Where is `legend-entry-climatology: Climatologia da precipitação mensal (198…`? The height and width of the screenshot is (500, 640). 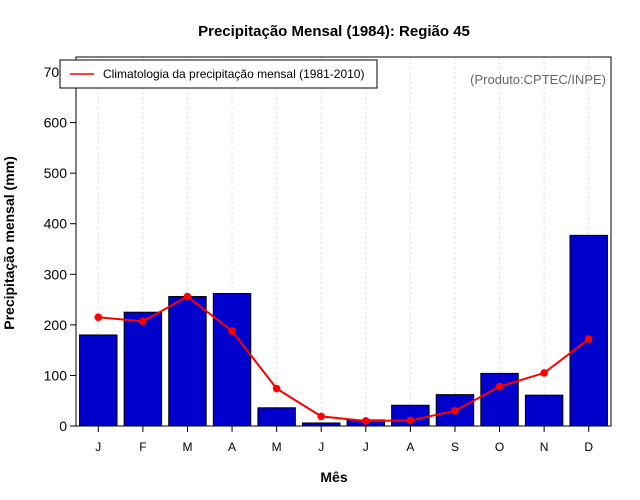 legend-entry-climatology: Climatologia da precipitação mensal (198… is located at coordinates (233, 74).